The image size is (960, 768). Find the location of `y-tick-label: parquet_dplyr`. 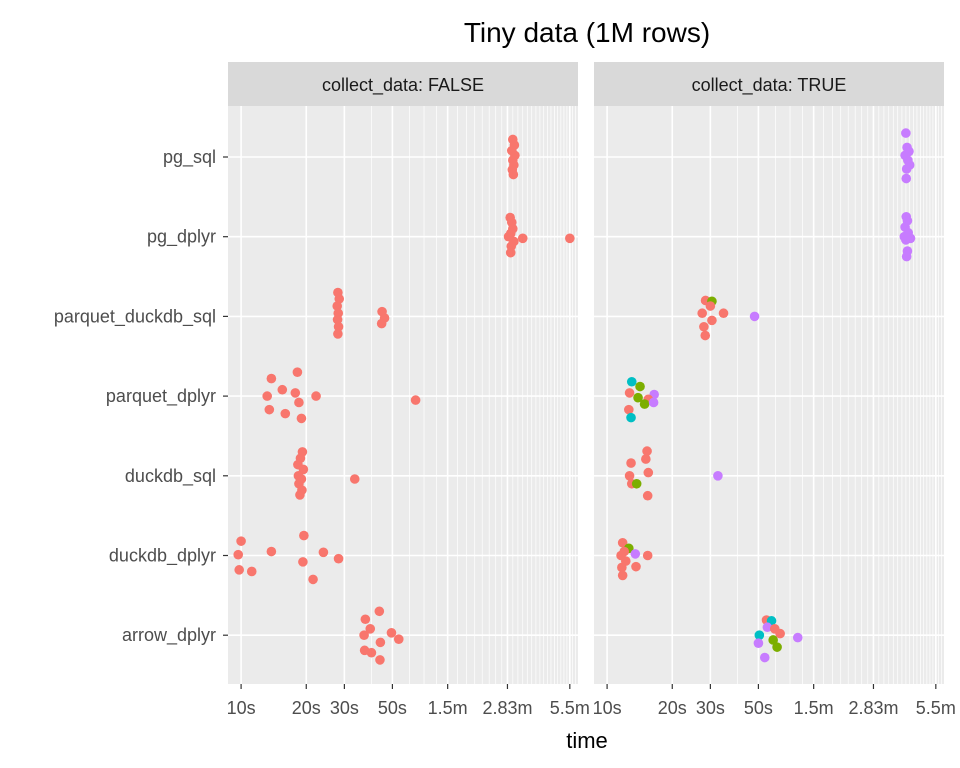

y-tick-label: parquet_dplyr is located at coordinates (161, 396).